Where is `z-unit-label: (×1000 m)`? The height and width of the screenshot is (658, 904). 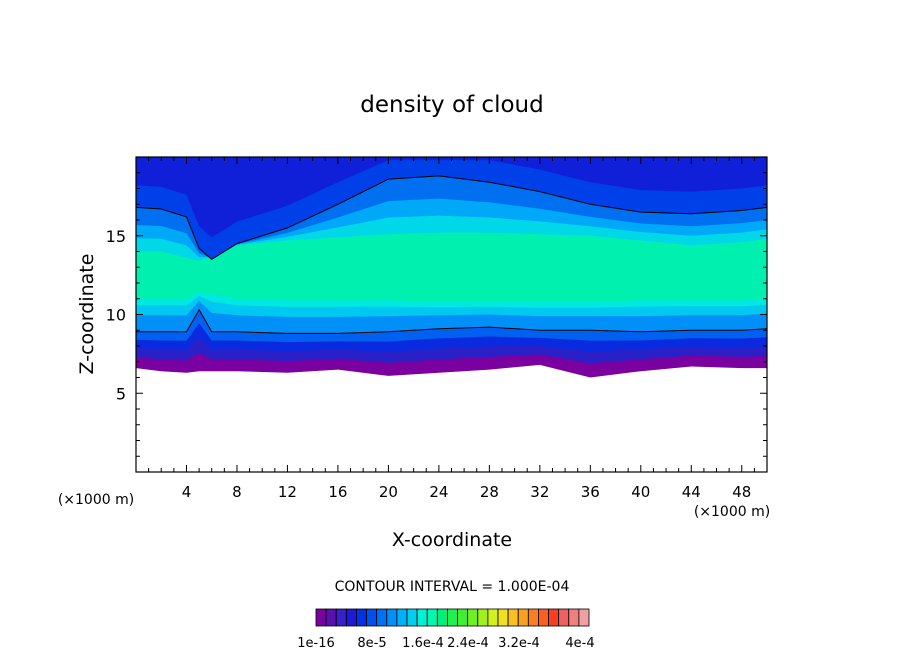
z-unit-label: (×1000 m) is located at coordinates (96, 500).